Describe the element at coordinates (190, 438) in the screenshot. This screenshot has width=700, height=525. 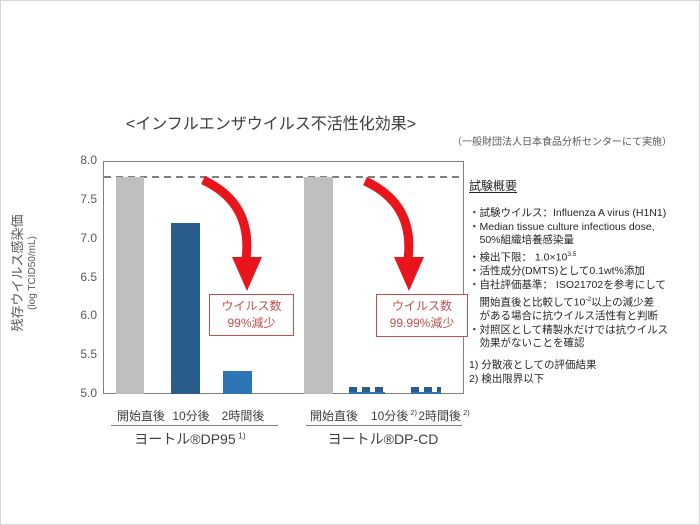
I see `group-label: ヨートル®DP95 1)` at that location.